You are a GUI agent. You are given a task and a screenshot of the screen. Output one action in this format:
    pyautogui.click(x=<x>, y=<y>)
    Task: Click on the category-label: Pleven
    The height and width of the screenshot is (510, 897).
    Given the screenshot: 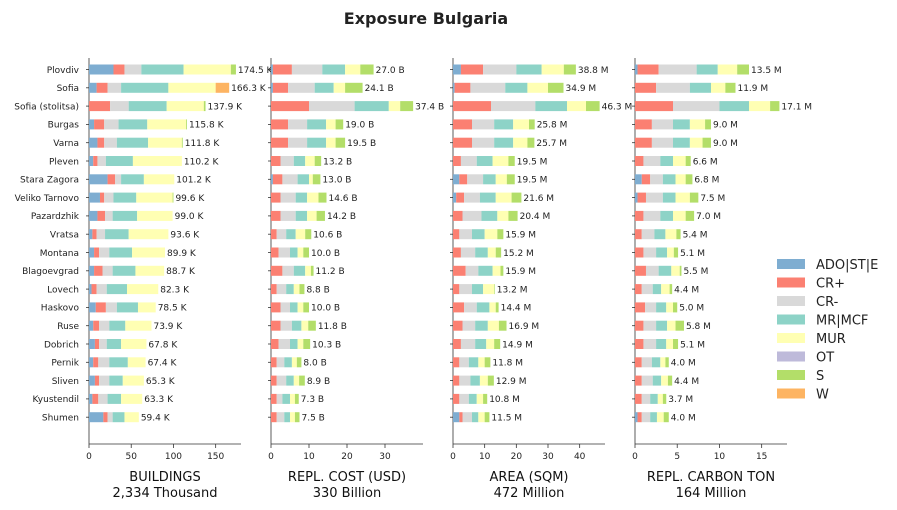 What is the action you would take?
    pyautogui.click(x=64, y=162)
    